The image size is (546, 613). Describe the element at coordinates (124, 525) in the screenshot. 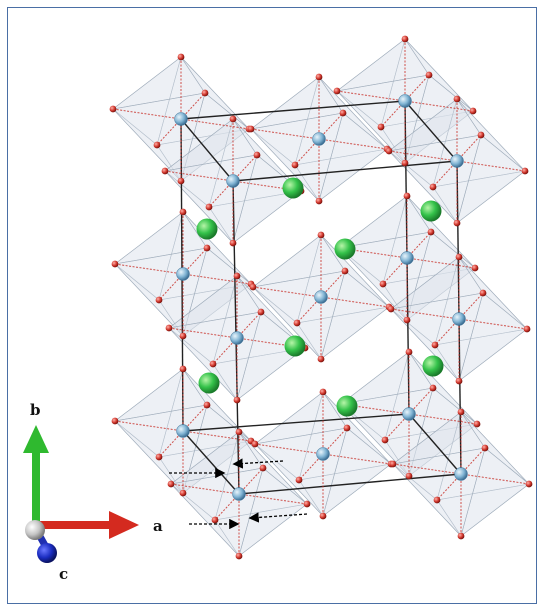

I see `a-axis-arrowhead` at that location.